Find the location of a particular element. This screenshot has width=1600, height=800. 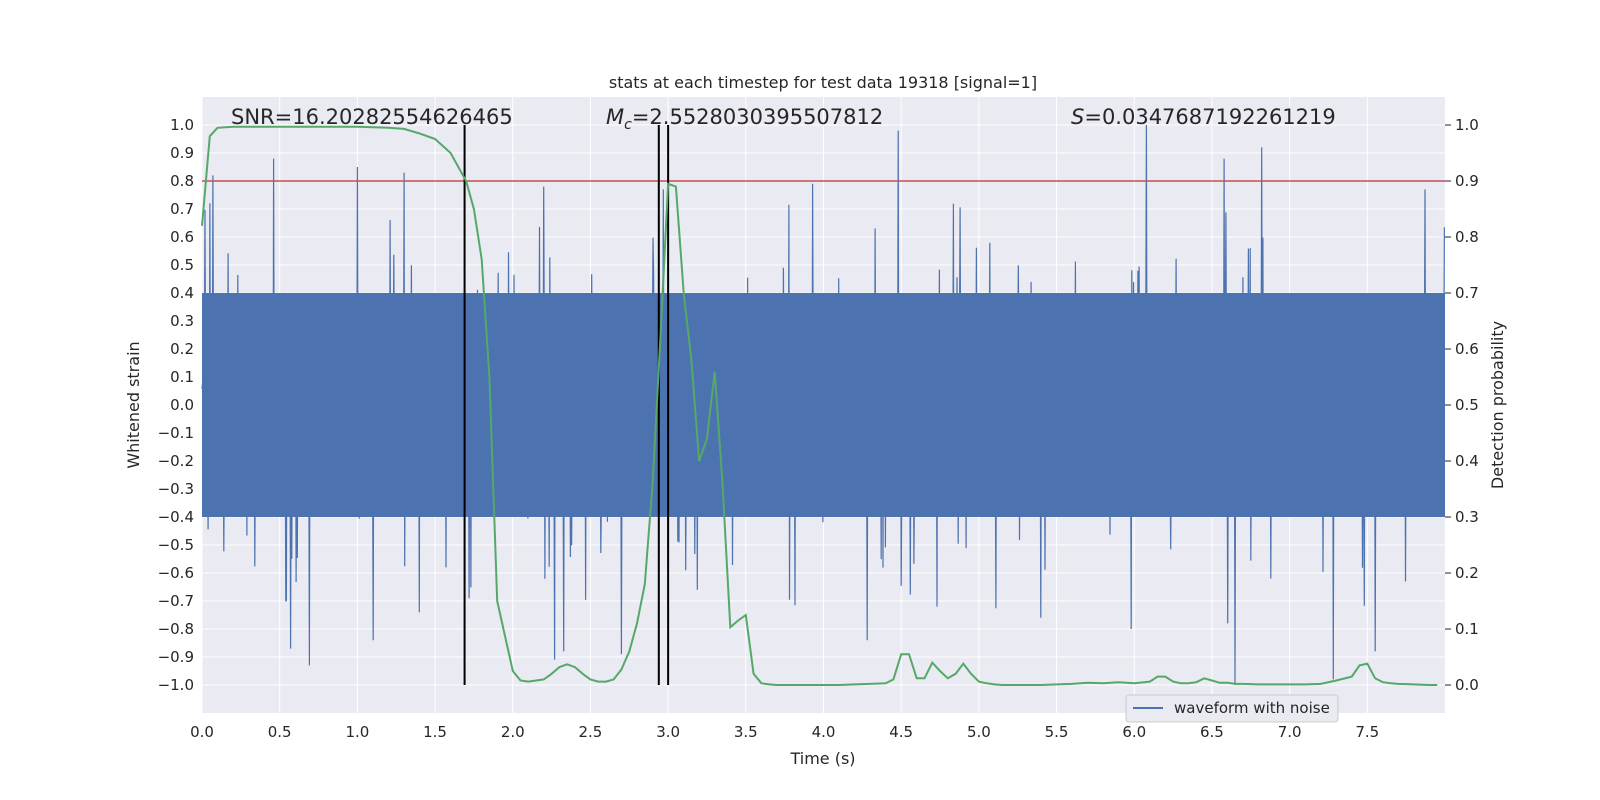

x-tick-label: 3.5 is located at coordinates (746, 732).